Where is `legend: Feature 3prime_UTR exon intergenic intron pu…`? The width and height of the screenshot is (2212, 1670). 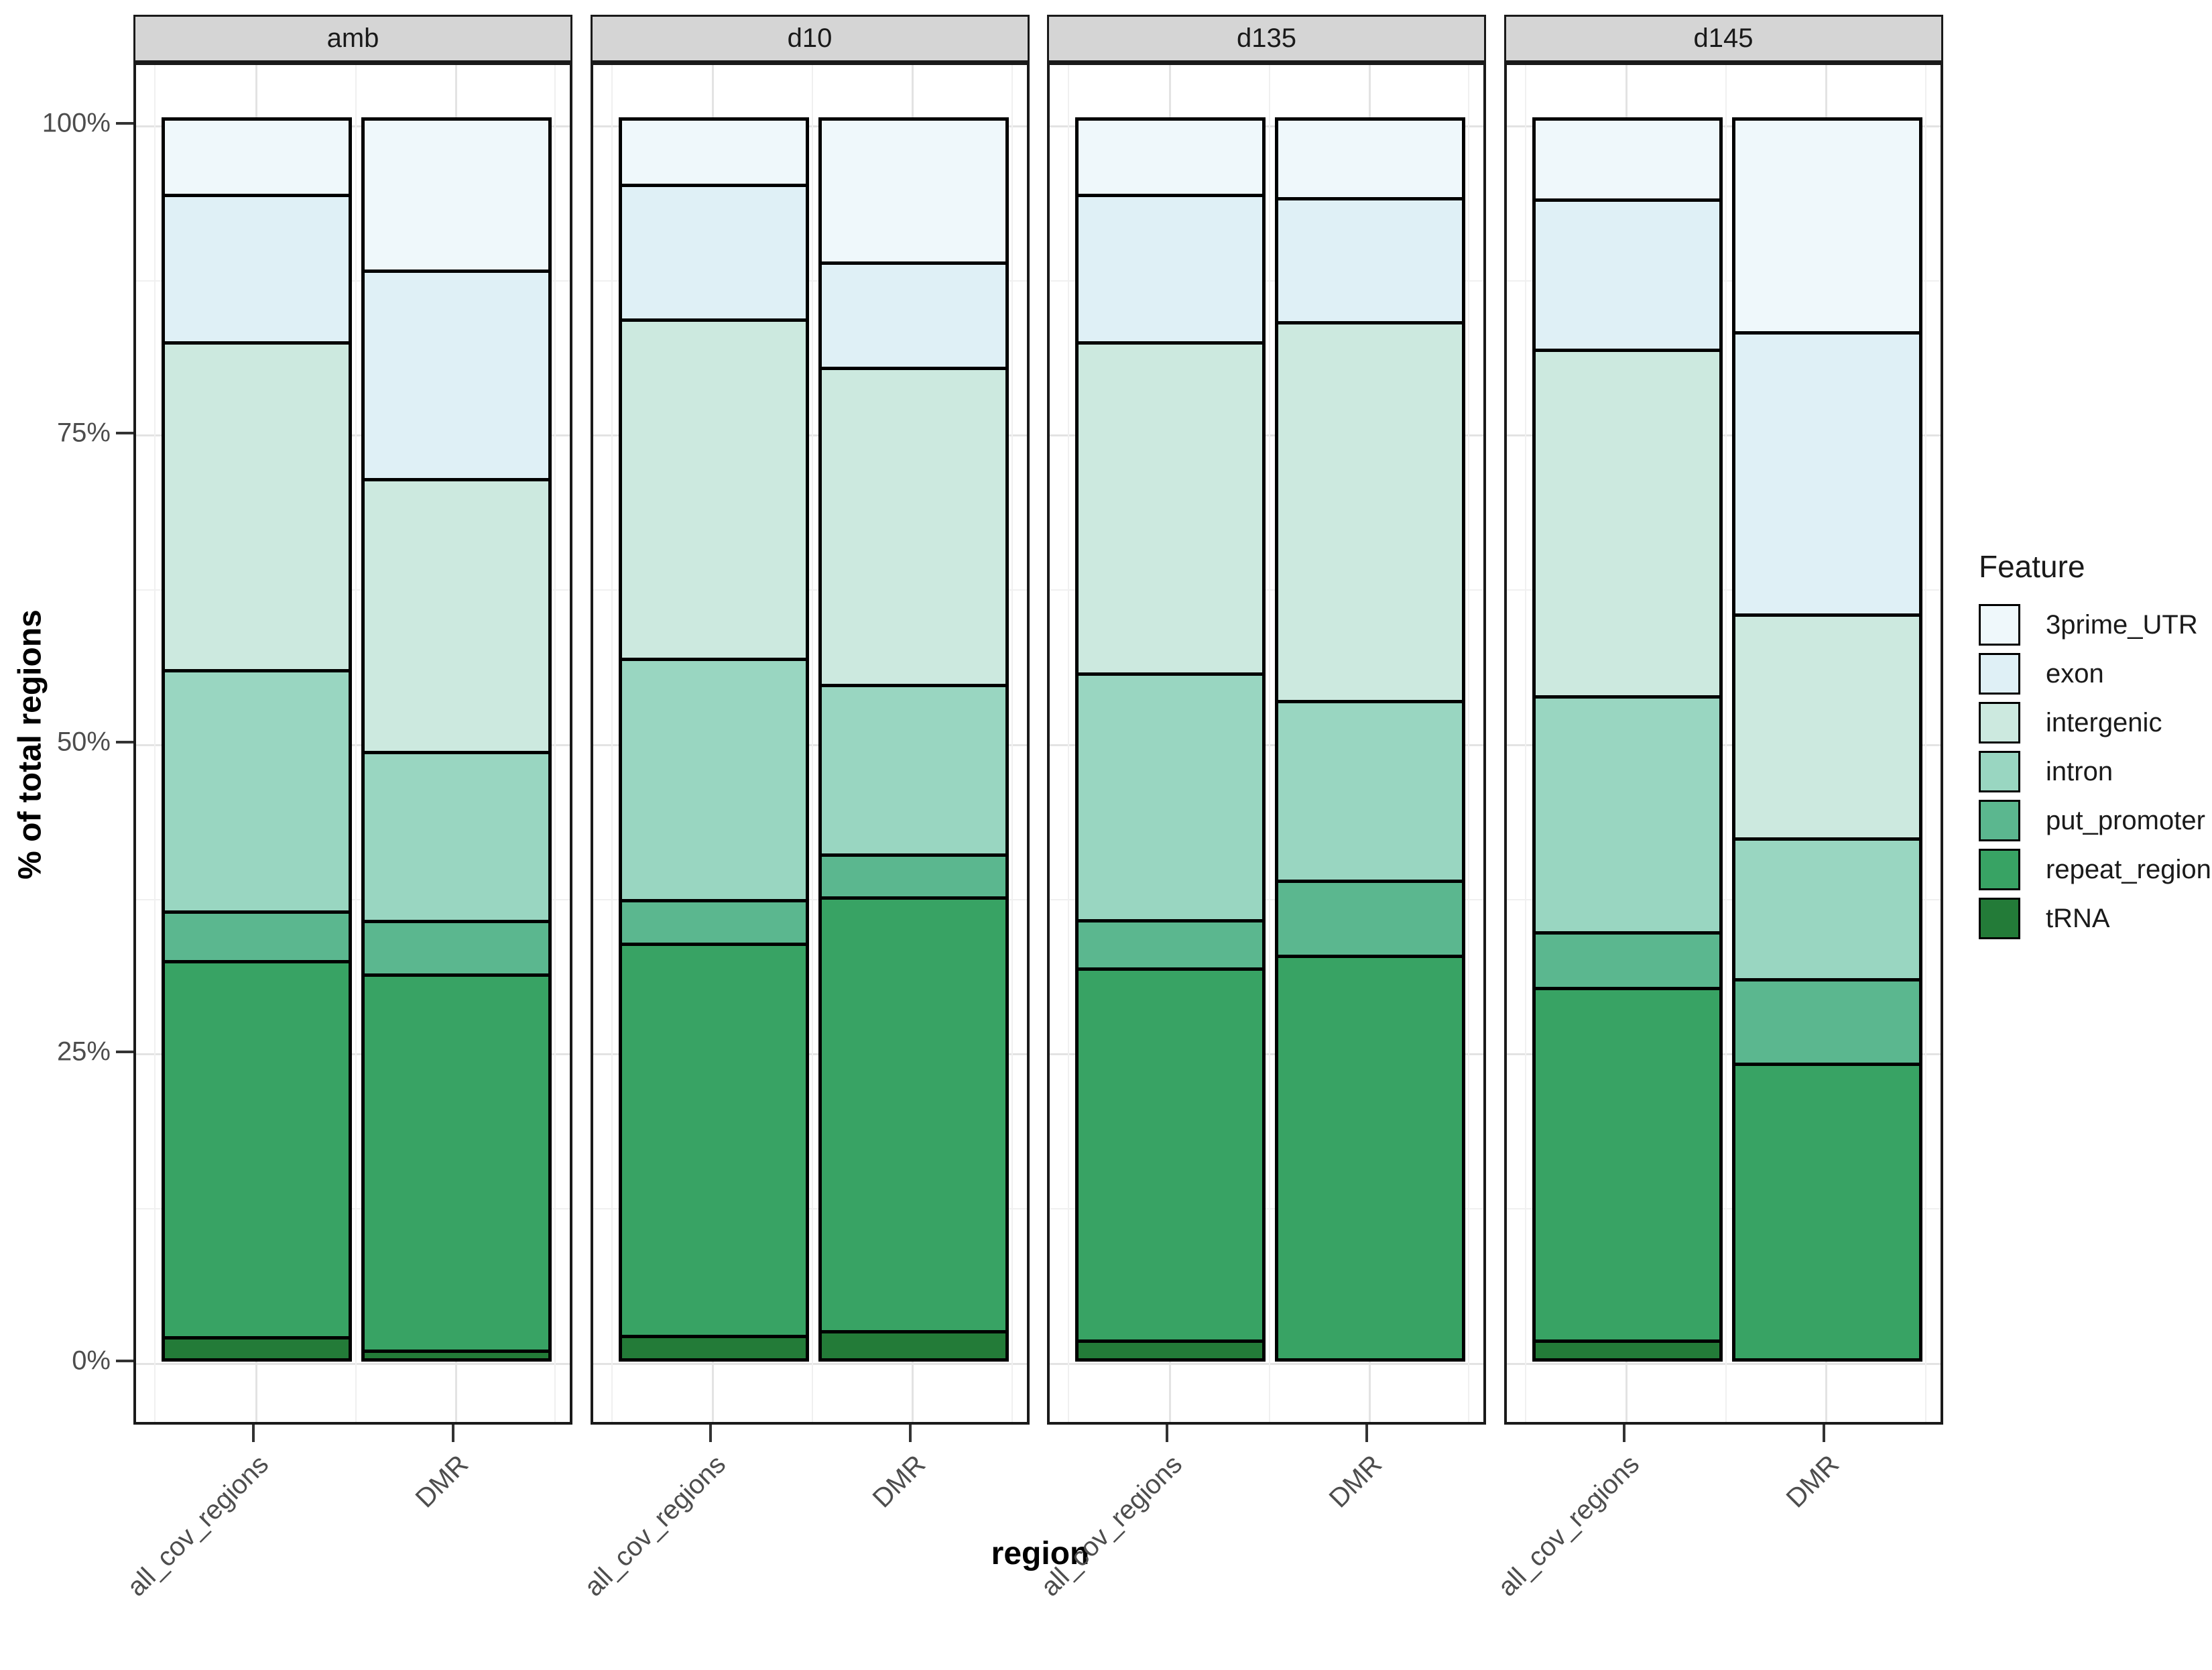
legend: Feature 3prime_UTR exon intergenic intron pu… is located at coordinates (2095, 747).